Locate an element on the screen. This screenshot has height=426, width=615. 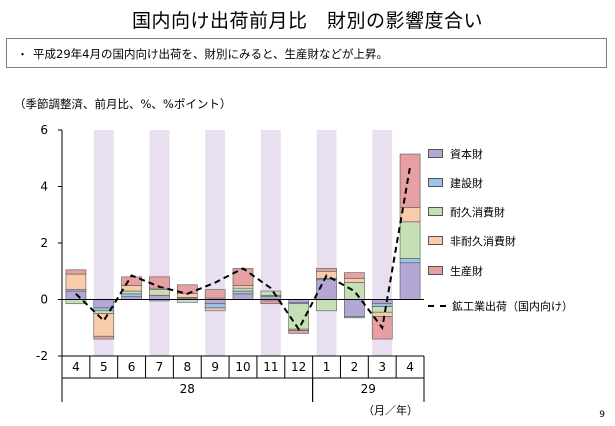
x-tick-label: 10 is located at coordinates (242, 367).